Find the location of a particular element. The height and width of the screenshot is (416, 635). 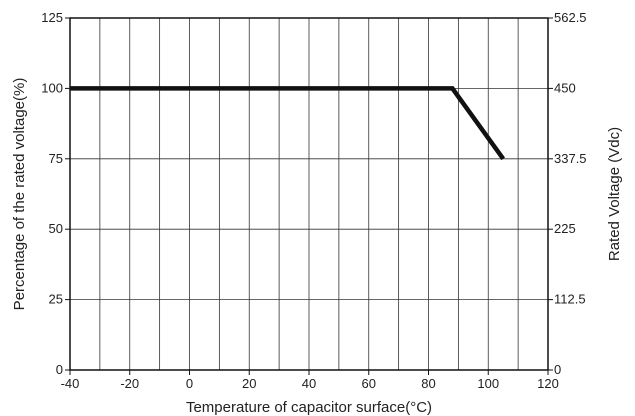

y-tick-label: 0 is located at coordinates (59, 369).